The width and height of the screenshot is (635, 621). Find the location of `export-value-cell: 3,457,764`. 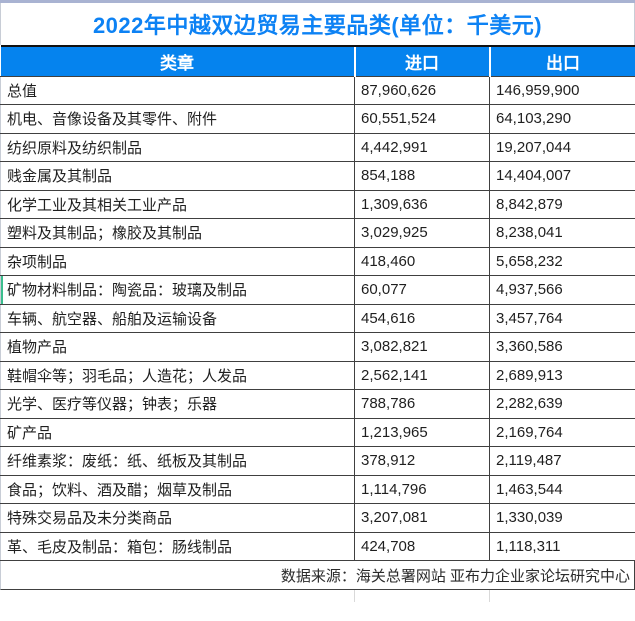

export-value-cell: 3,457,764 is located at coordinates (562, 318).